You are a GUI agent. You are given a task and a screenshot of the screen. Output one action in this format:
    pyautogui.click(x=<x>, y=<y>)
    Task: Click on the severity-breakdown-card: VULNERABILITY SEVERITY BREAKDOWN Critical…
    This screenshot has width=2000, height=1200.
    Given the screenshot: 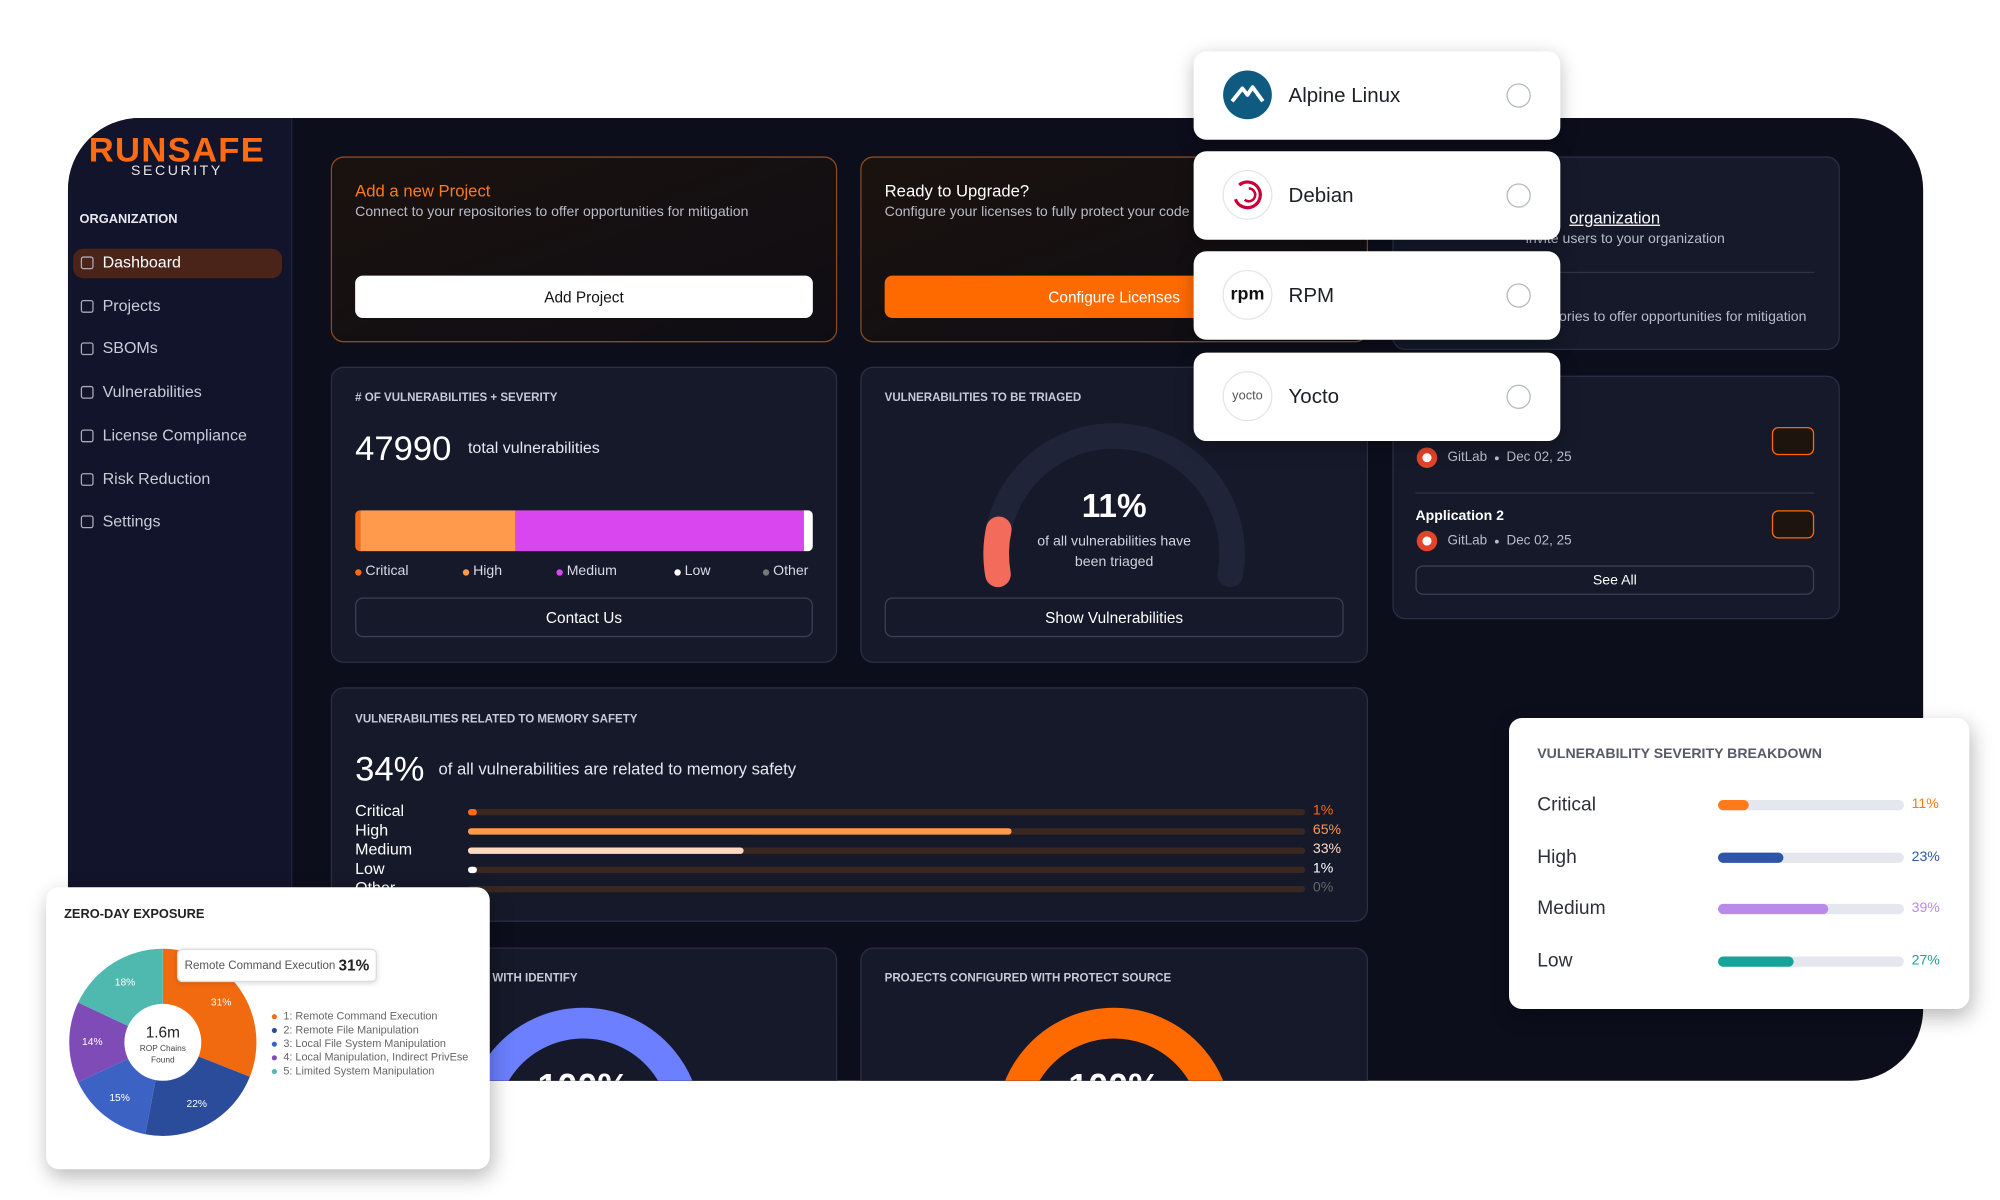 What is the action you would take?
    pyautogui.click(x=1739, y=863)
    